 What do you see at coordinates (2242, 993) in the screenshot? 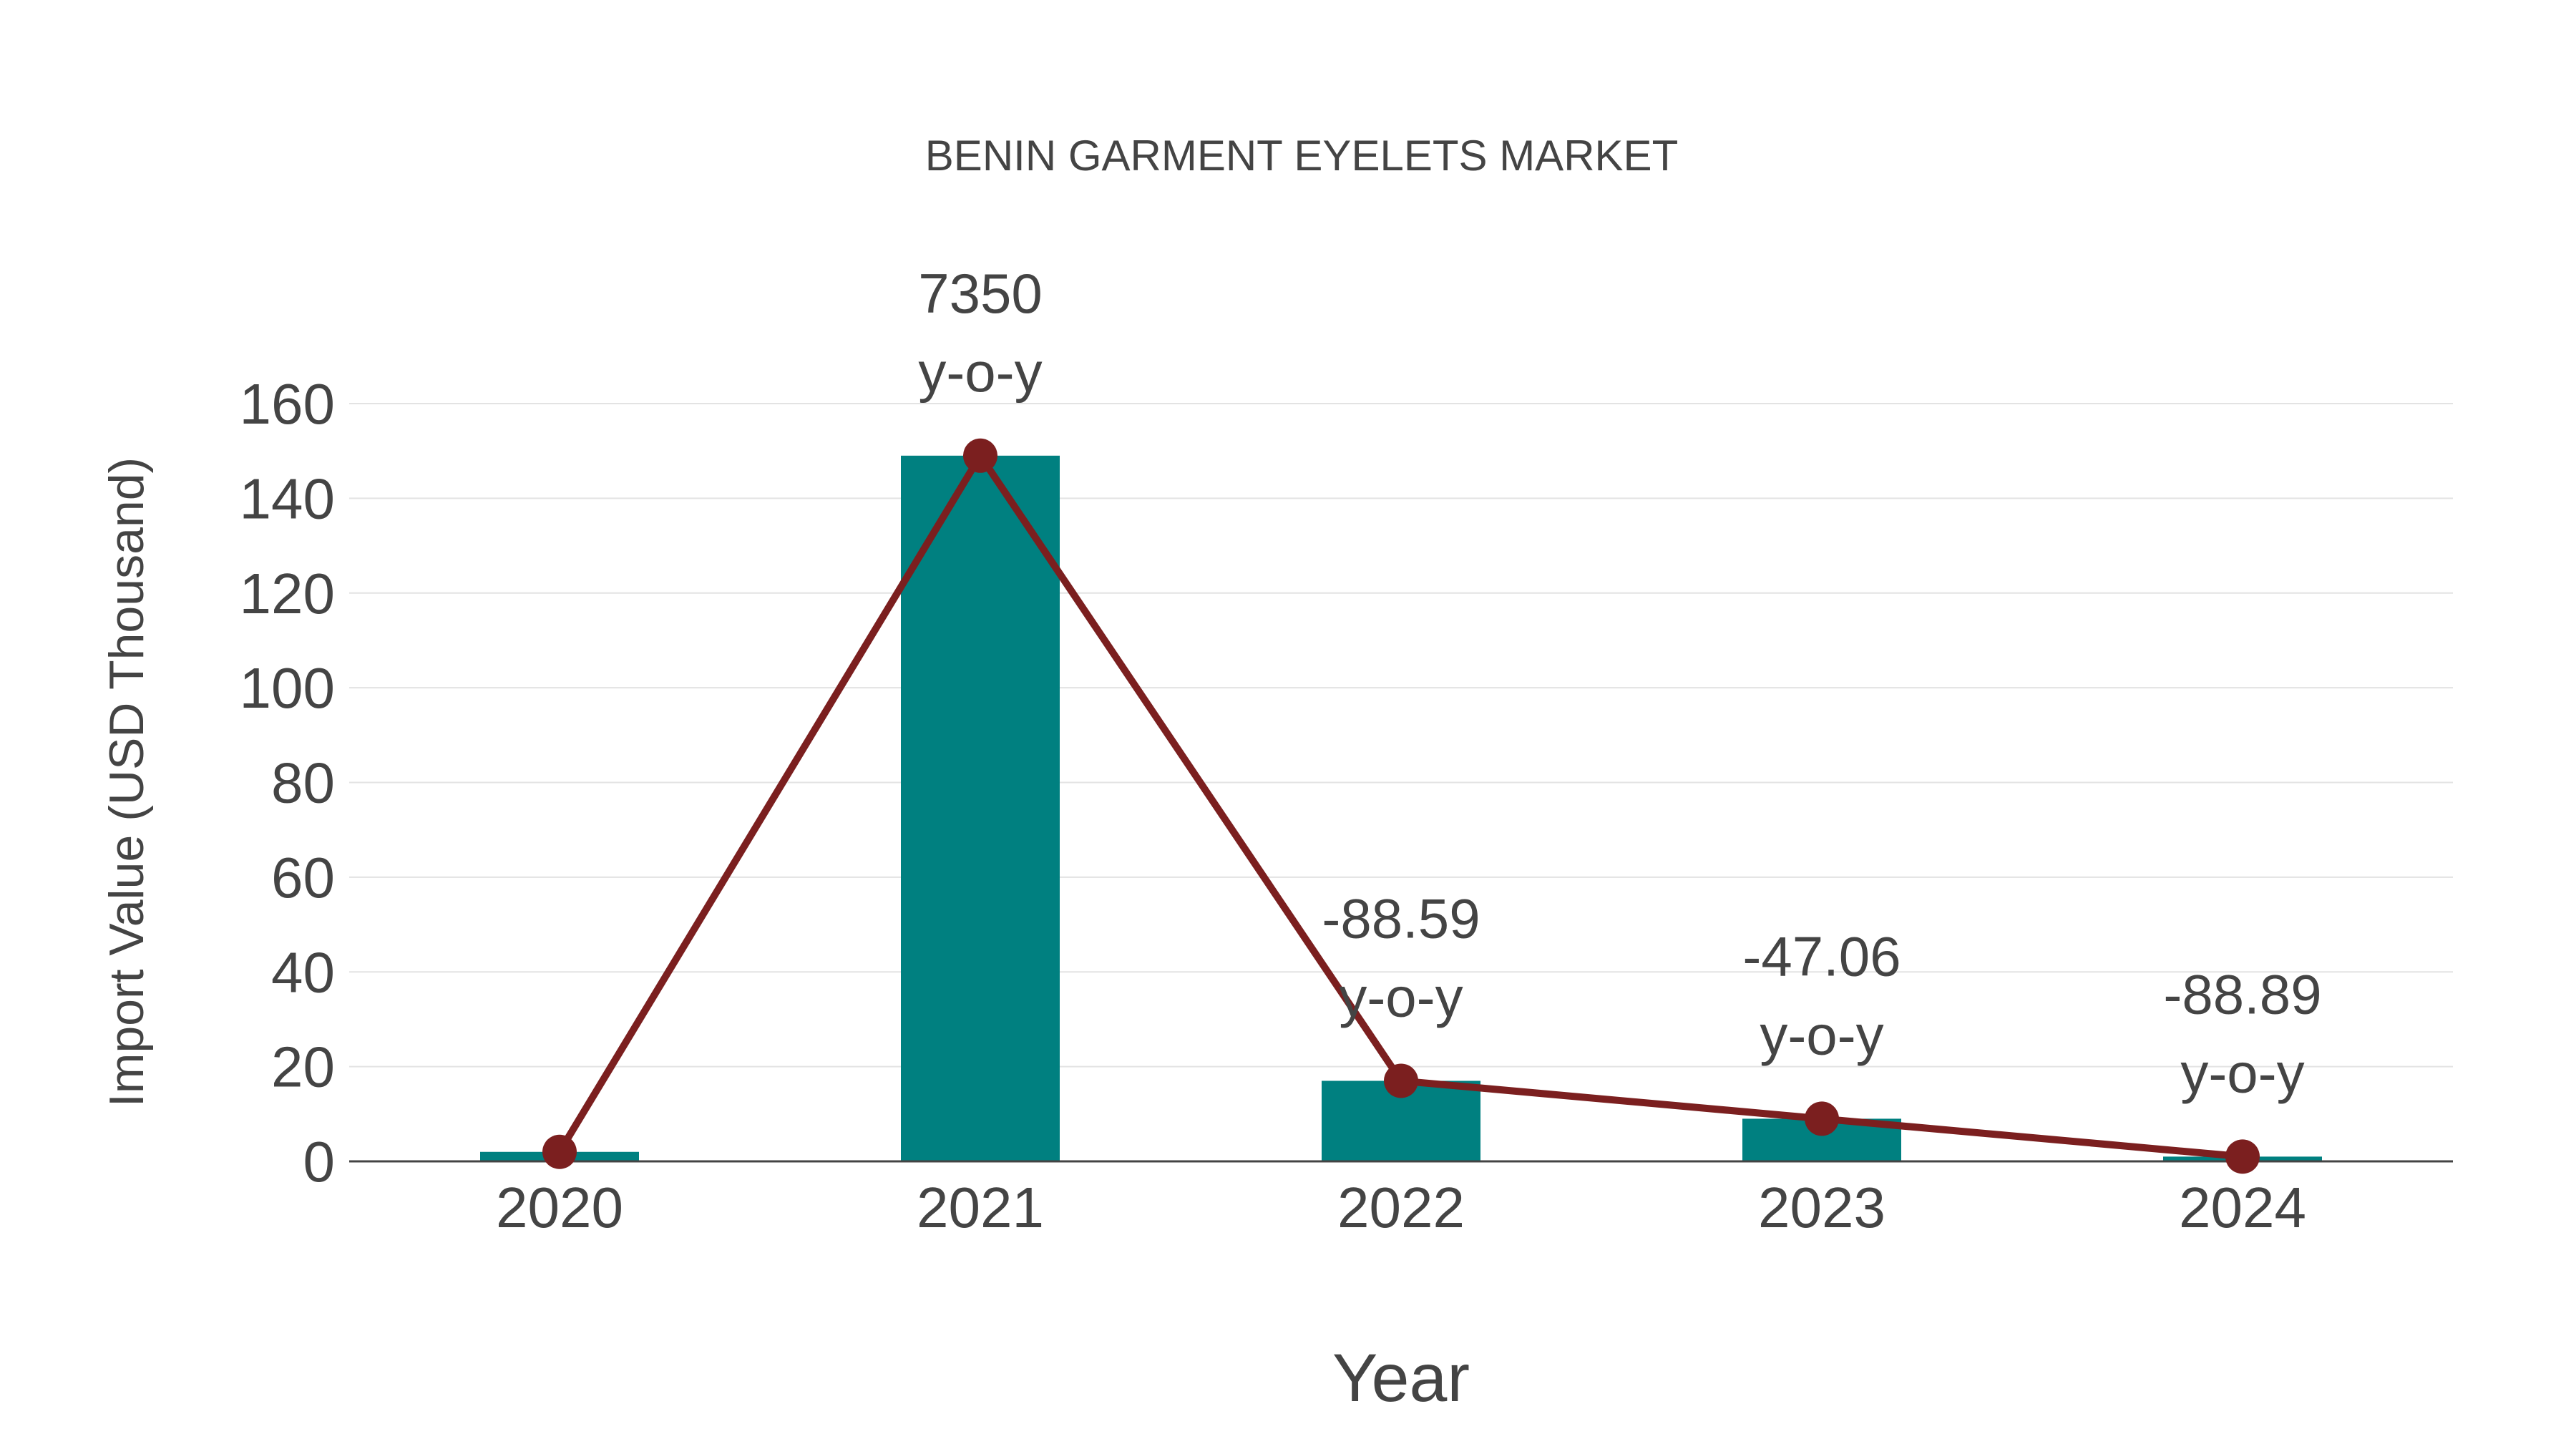
I see `annotation-value: -88.89` at bounding box center [2242, 993].